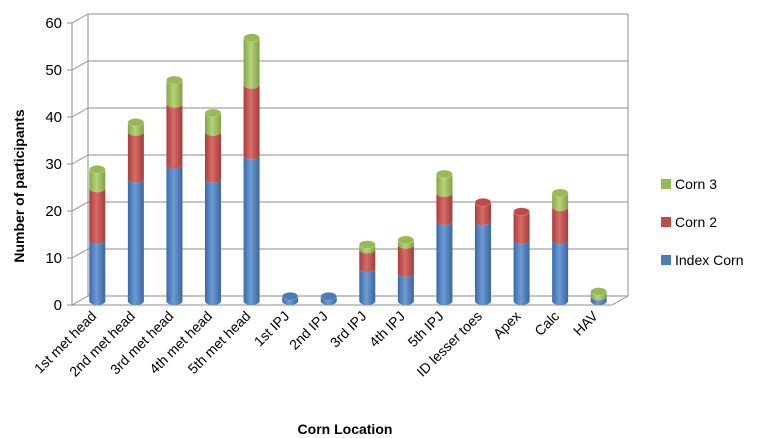  I want to click on y-tick-label-20: 20, so click(53, 211).